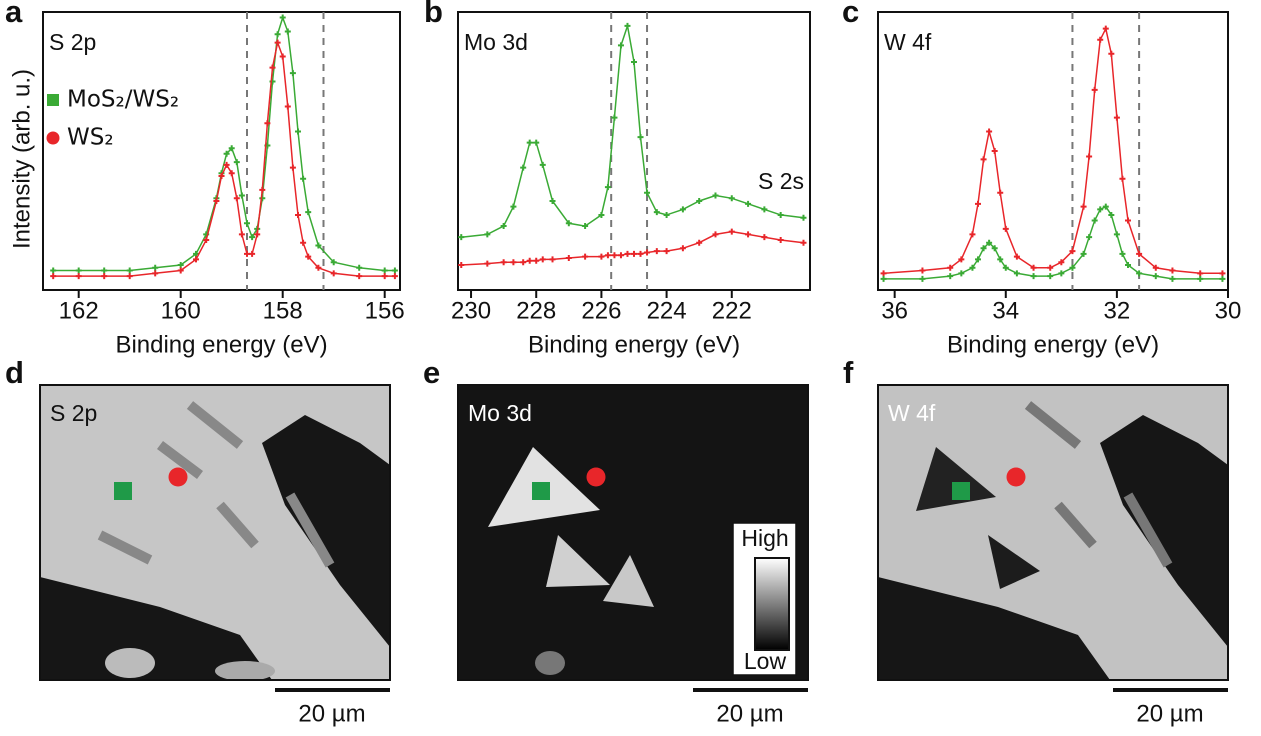  I want to click on annotation: S 2s, so click(781, 181).